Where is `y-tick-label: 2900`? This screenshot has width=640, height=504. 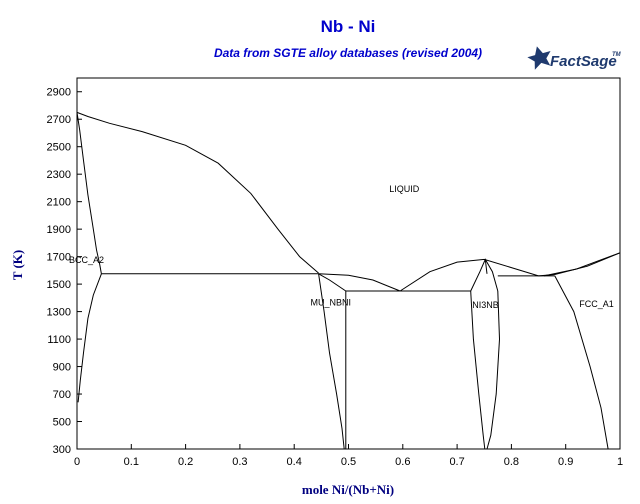 y-tick-label: 2900 is located at coordinates (59, 93).